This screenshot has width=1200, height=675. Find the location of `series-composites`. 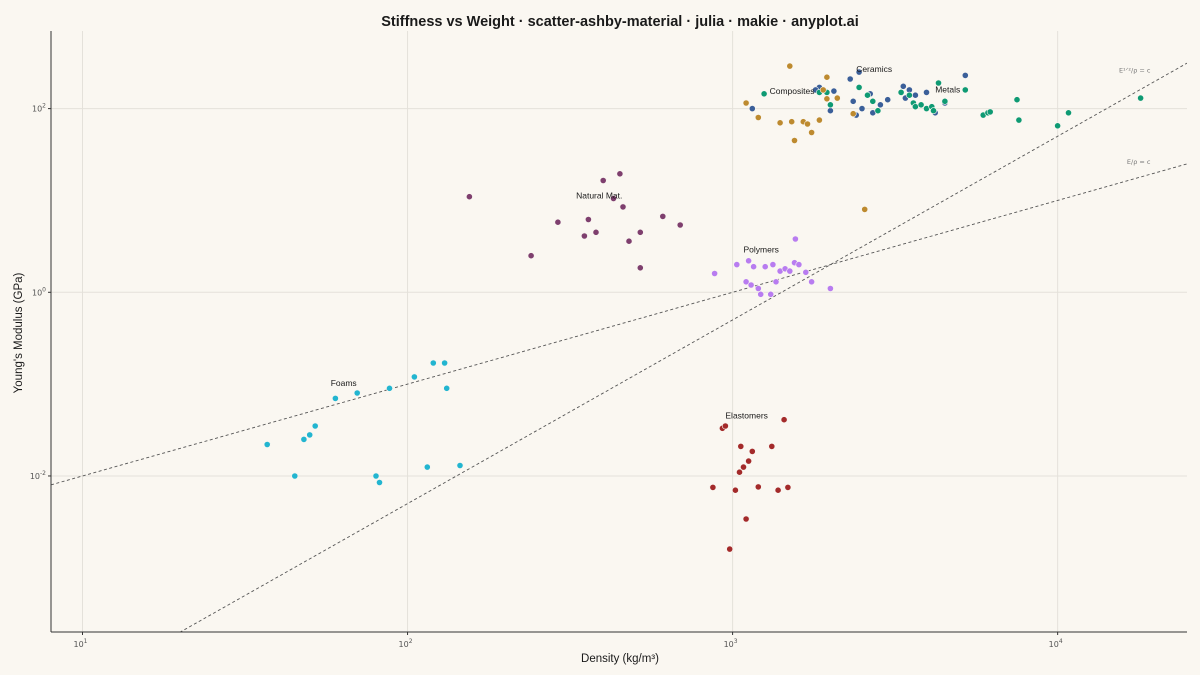

series-composites is located at coordinates (805, 137).